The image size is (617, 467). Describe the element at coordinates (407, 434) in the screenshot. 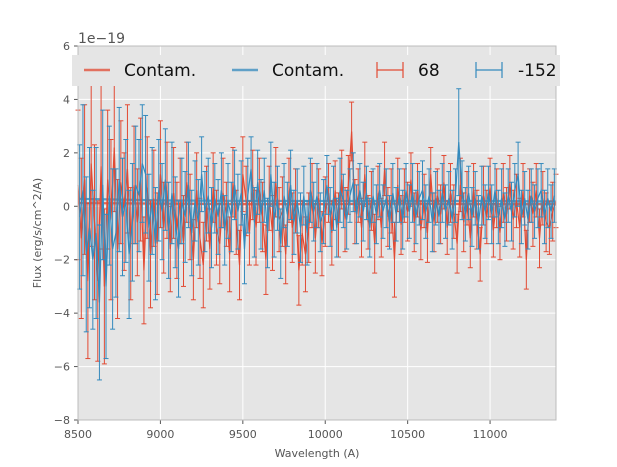

I see `x-tick-label: 10500` at that location.